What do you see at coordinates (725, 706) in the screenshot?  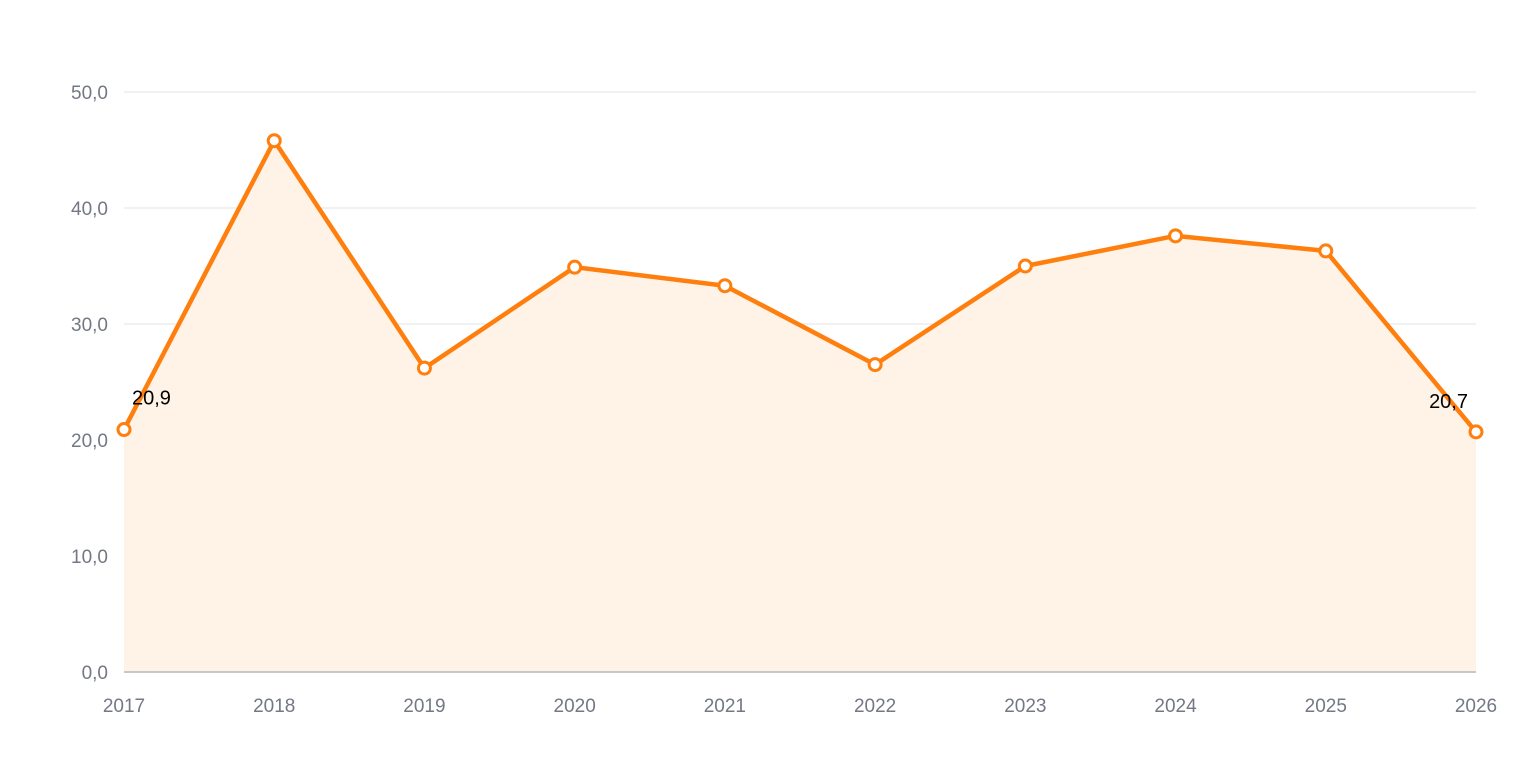 I see `x-tick-label: 2021` at bounding box center [725, 706].